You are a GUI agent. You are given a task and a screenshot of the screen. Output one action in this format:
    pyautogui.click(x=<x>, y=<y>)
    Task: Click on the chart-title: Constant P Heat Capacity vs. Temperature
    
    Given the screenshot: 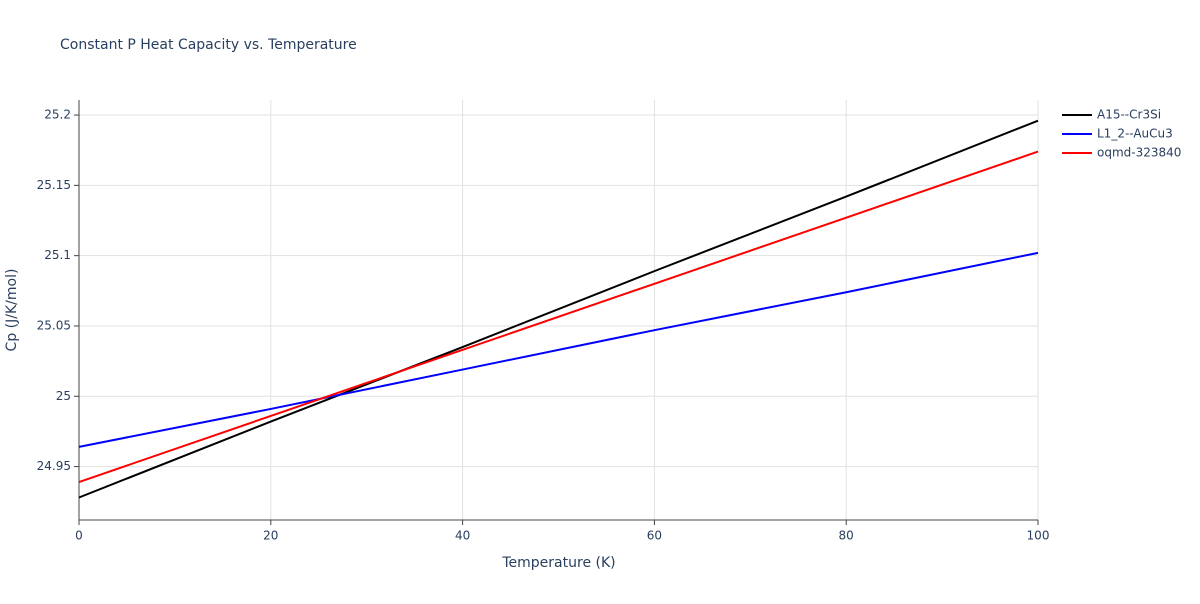 What is the action you would take?
    pyautogui.click(x=208, y=45)
    